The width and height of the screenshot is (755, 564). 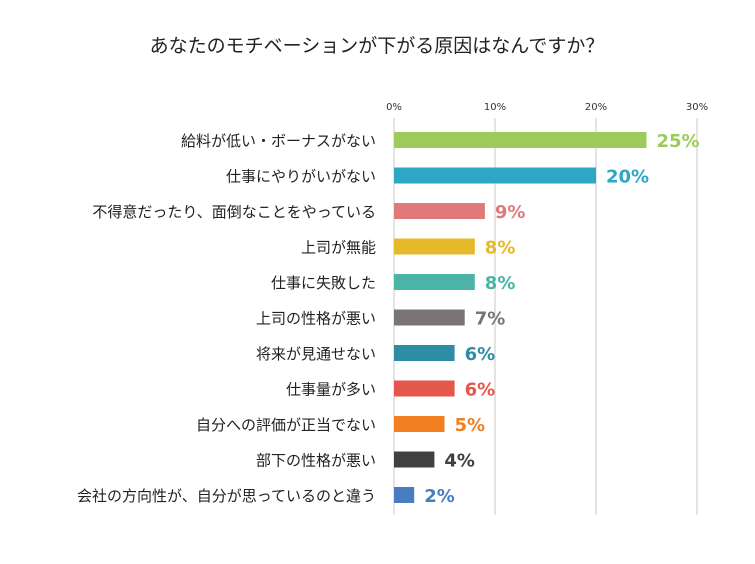 What do you see at coordinates (547, 107) in the screenshot?
I see `x-axis-ticks: 0% 10% 20% 30%` at bounding box center [547, 107].